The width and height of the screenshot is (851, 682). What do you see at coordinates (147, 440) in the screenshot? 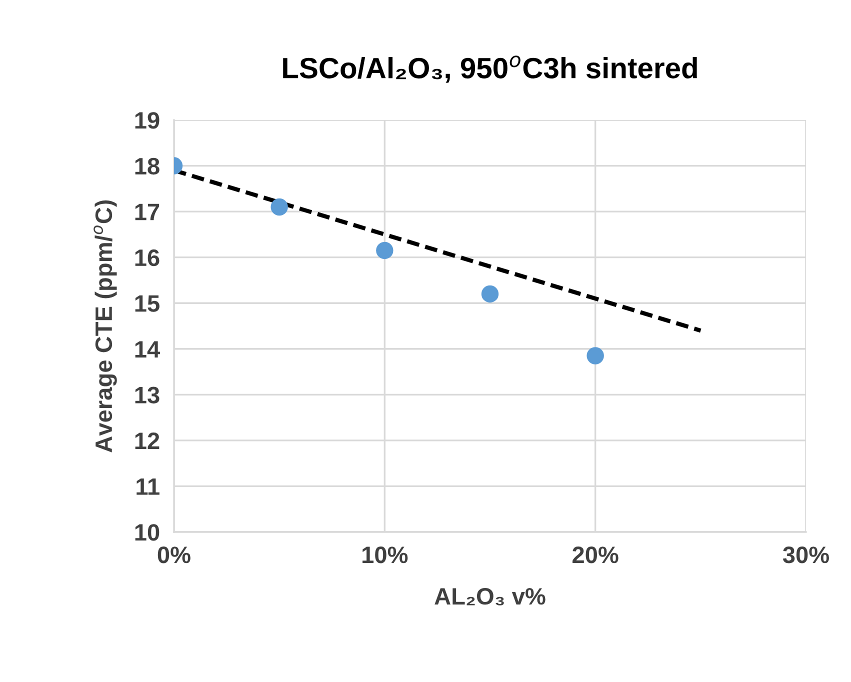
I see `y-tick-label: 12` at bounding box center [147, 440].